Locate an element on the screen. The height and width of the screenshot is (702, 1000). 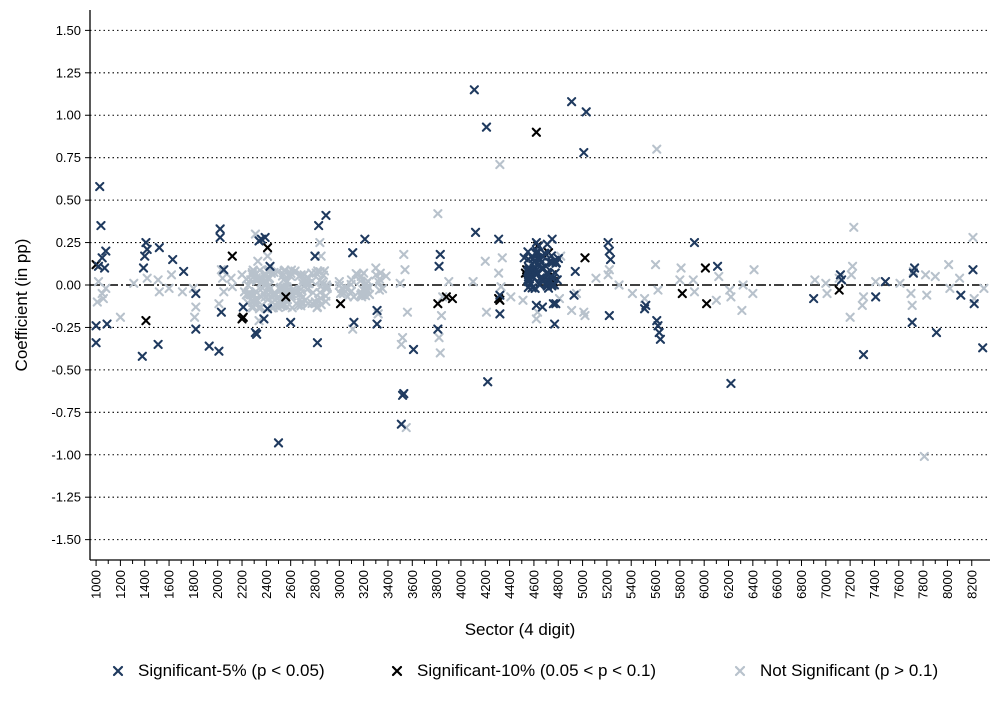
x-tick-label: 3200 is located at coordinates (363, 584).